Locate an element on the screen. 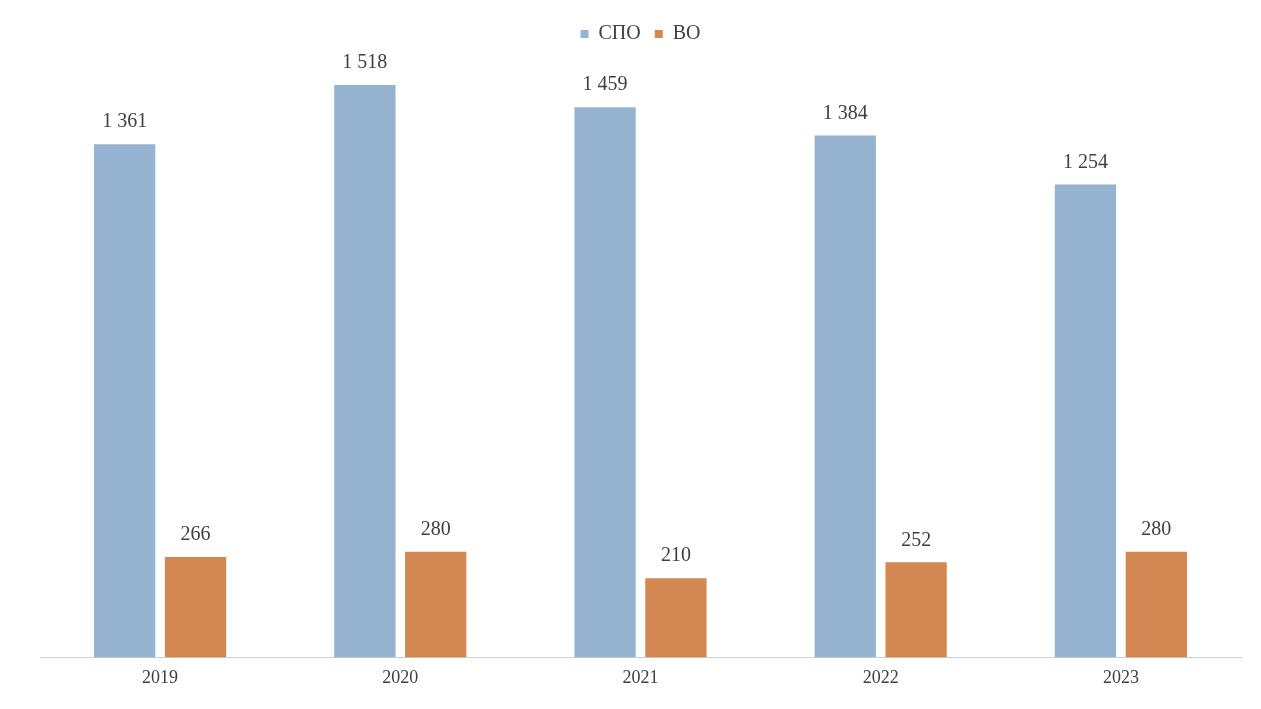 The image size is (1261, 709). x-tick-label: 2021 is located at coordinates (640, 676).